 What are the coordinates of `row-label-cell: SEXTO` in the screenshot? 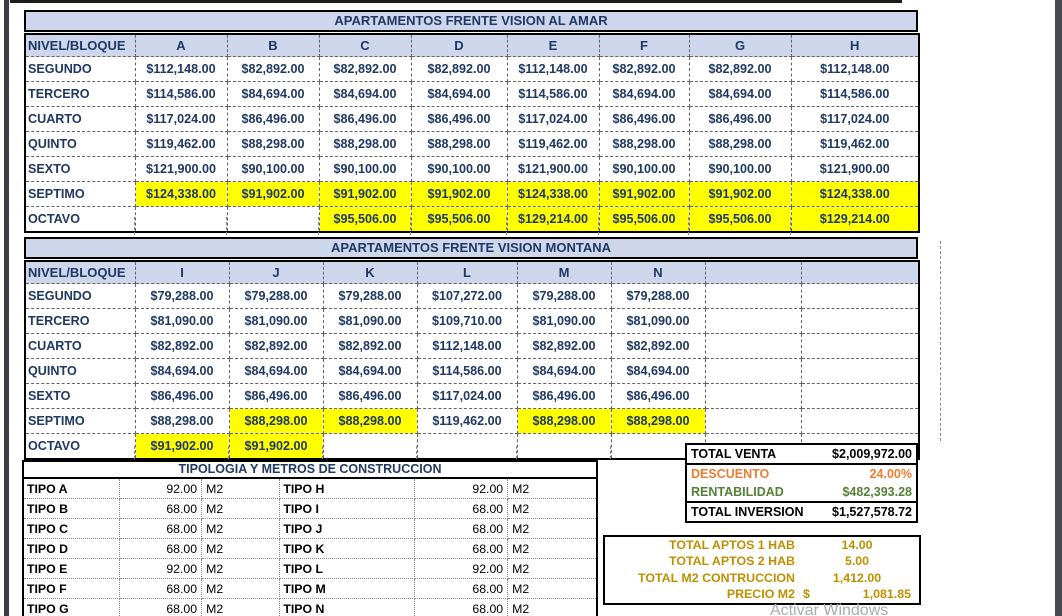 It's located at (80, 169).